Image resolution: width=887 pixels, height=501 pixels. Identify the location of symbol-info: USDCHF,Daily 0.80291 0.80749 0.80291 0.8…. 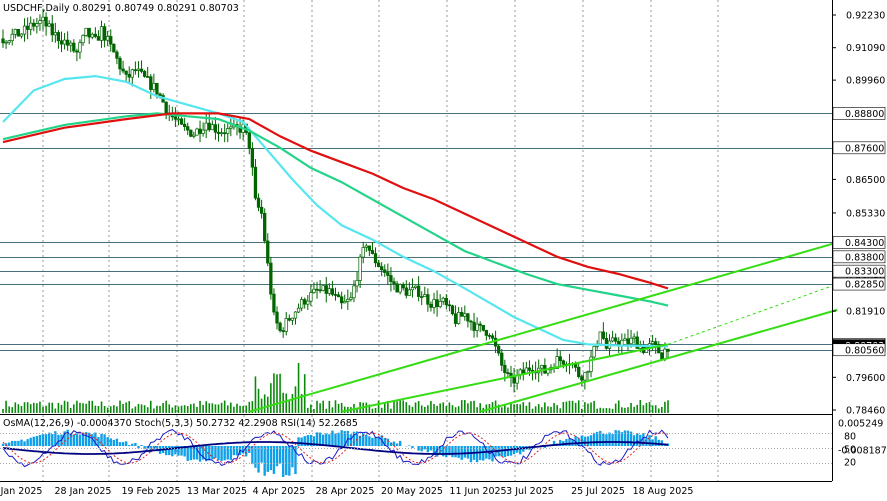
(121, 8).